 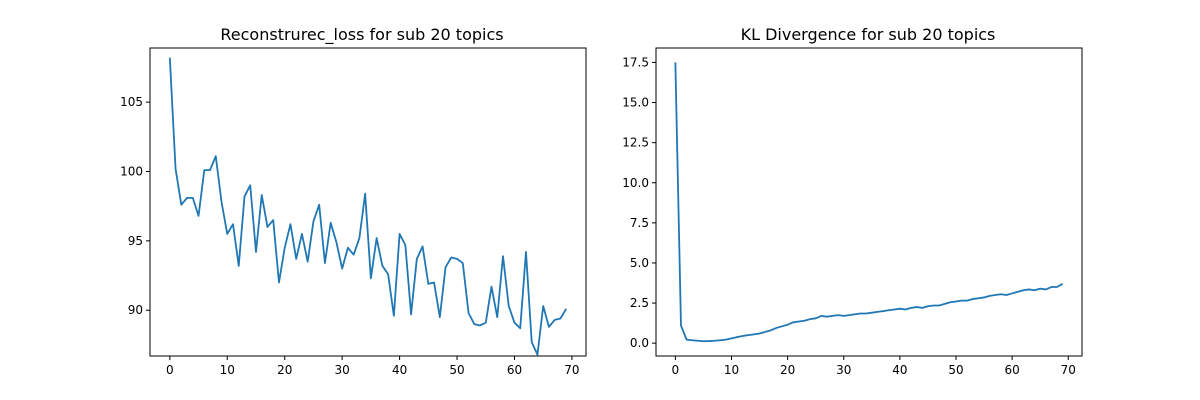 What do you see at coordinates (639, 343) in the screenshot?
I see `y-tick-label: 0.0` at bounding box center [639, 343].